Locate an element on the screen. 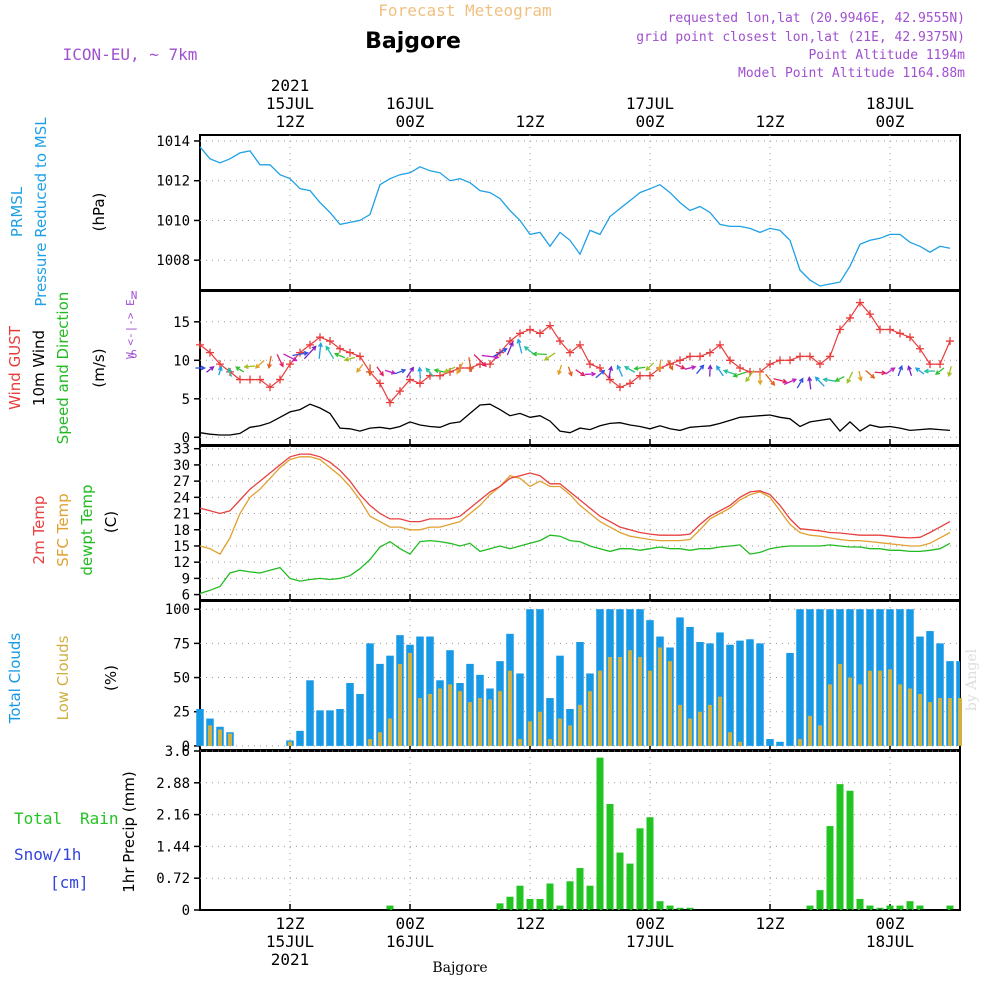 The height and width of the screenshot is (1000, 1000). compass-north: N is located at coordinates (134, 295).